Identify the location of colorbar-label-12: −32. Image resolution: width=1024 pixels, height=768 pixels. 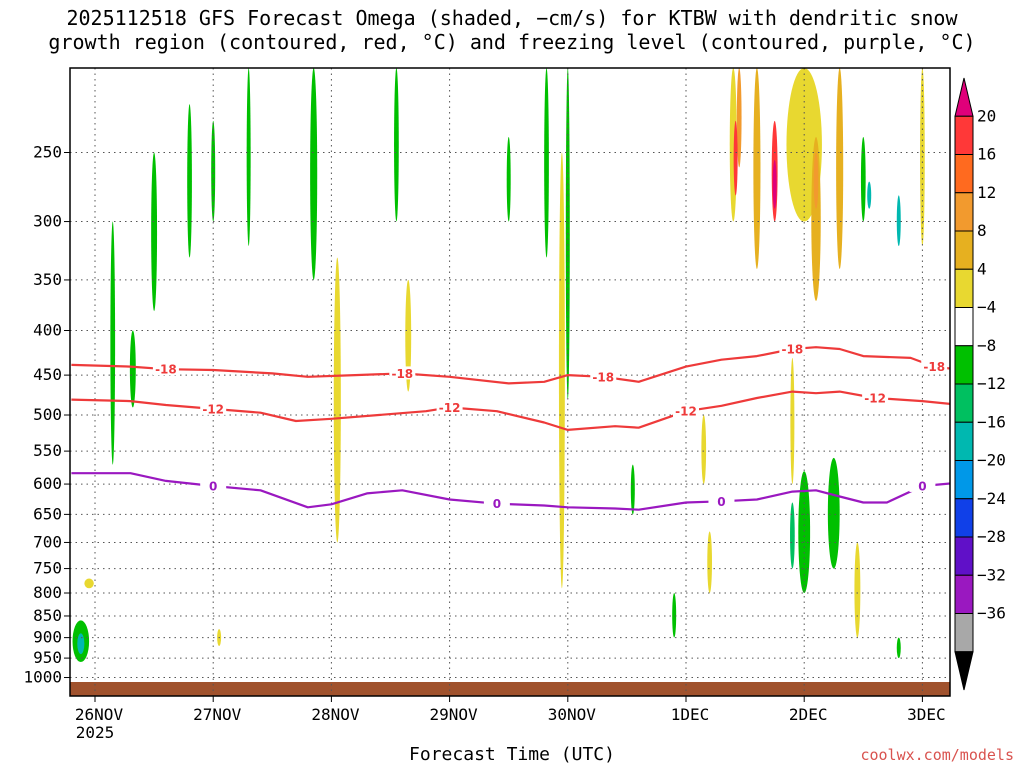
(991, 574).